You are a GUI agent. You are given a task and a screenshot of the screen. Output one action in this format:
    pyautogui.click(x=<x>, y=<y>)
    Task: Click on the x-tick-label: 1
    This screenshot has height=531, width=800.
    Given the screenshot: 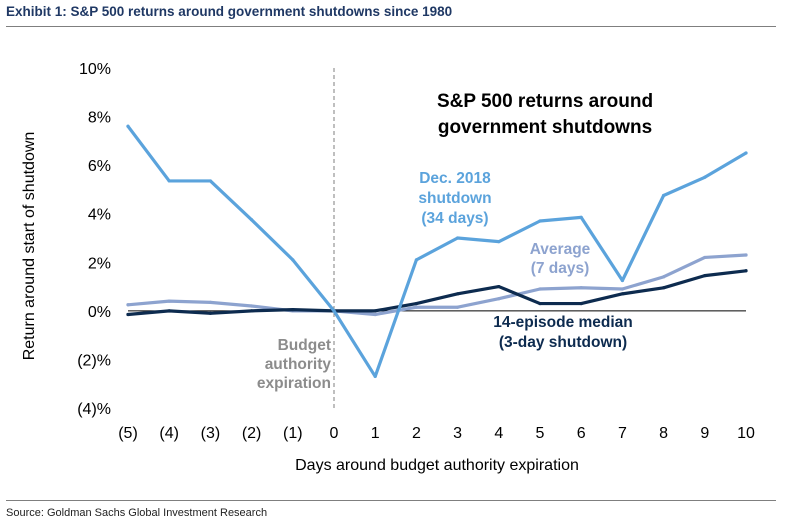 What is the action you would take?
    pyautogui.click(x=375, y=433)
    